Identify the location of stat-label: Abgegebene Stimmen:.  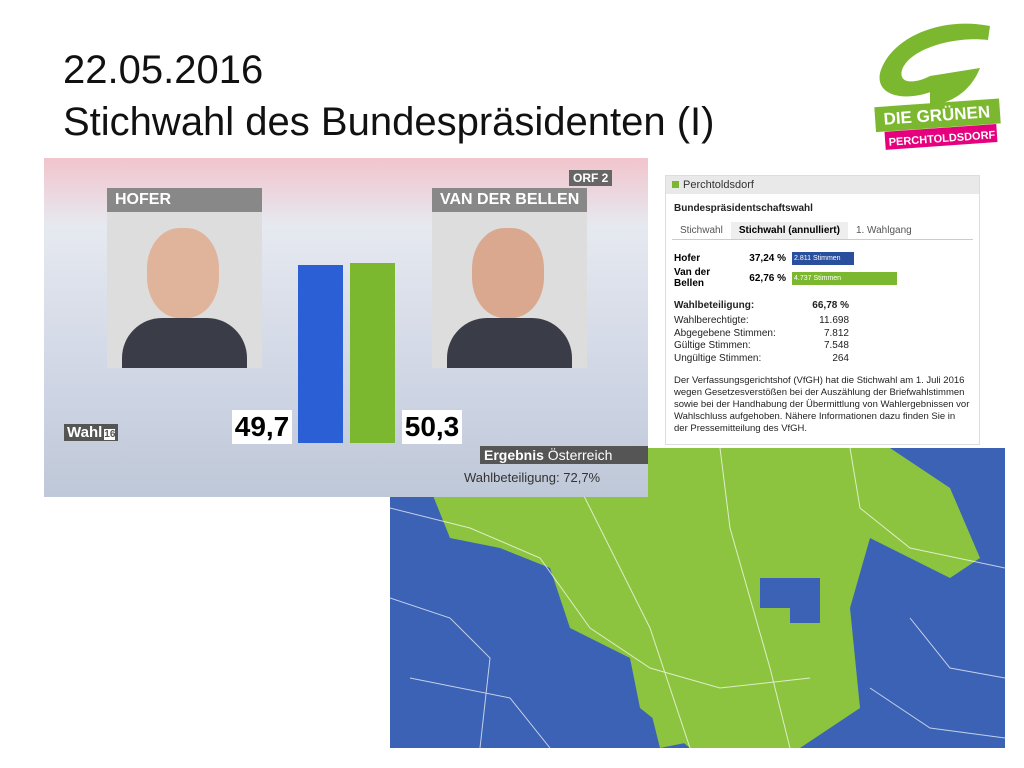
(725, 333).